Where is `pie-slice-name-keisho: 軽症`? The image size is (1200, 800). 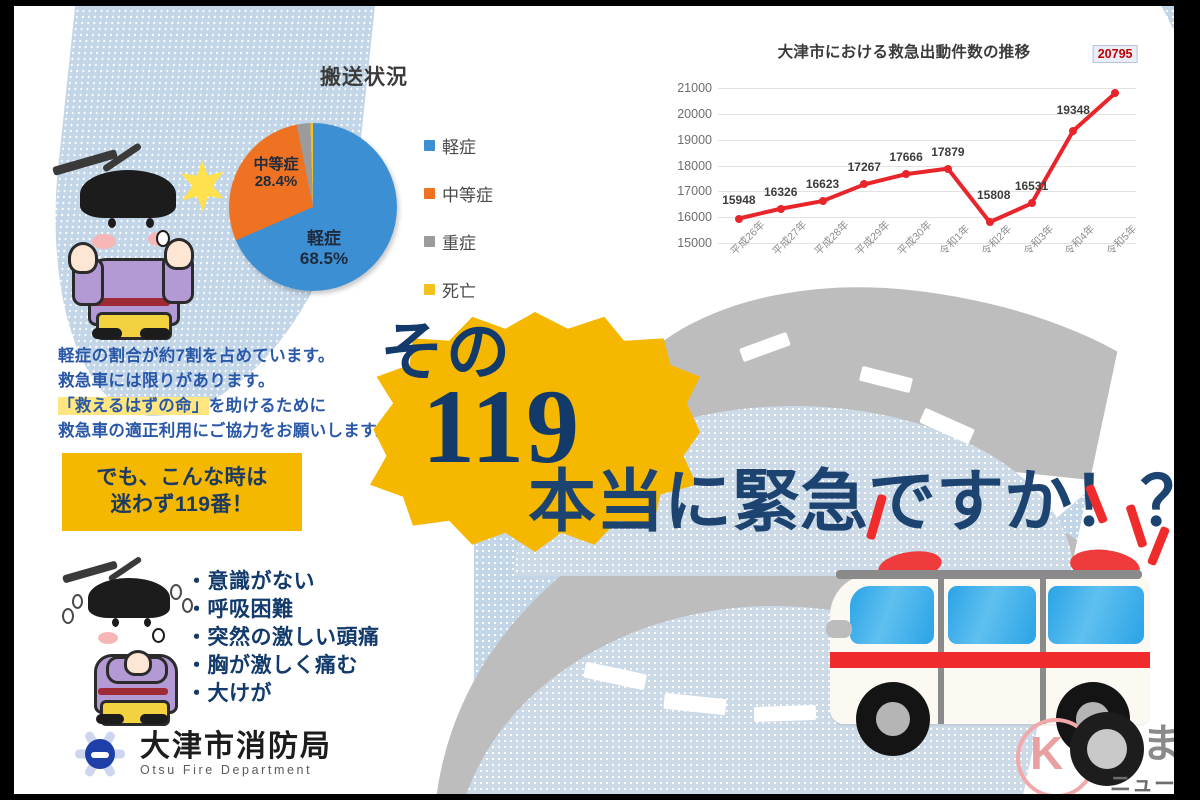
pie-slice-name-keisho: 軽症 is located at coordinates (324, 238).